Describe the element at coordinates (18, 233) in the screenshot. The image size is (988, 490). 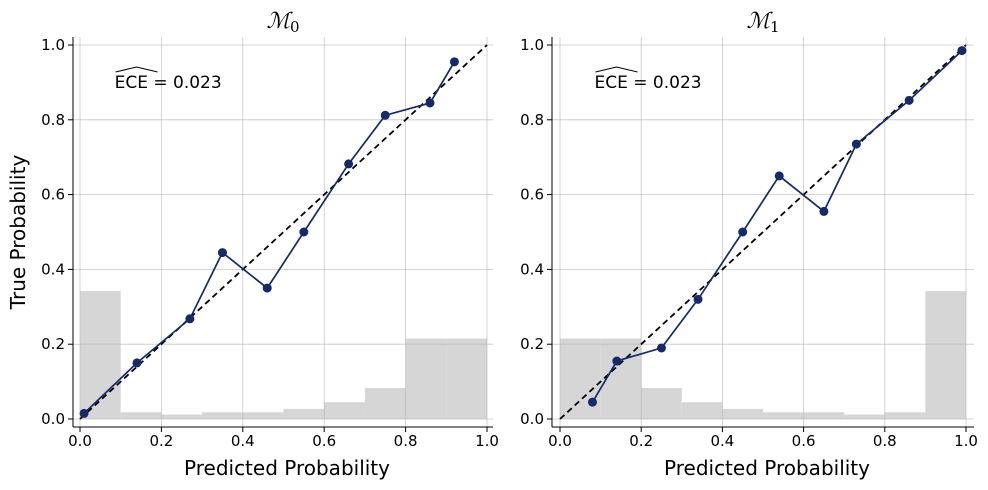
I see `y-axis-label: True Probability` at that location.